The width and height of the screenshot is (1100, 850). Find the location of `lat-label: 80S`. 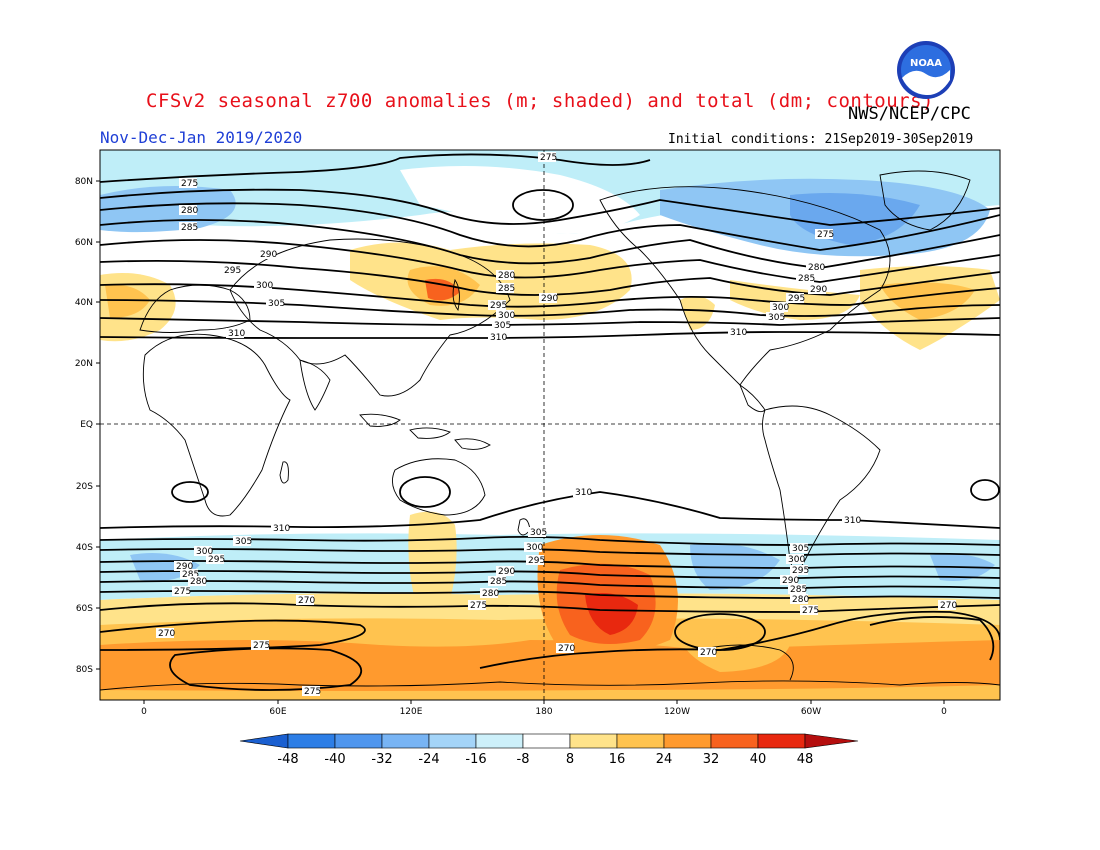

lat-label: 80S is located at coordinates (84, 670).